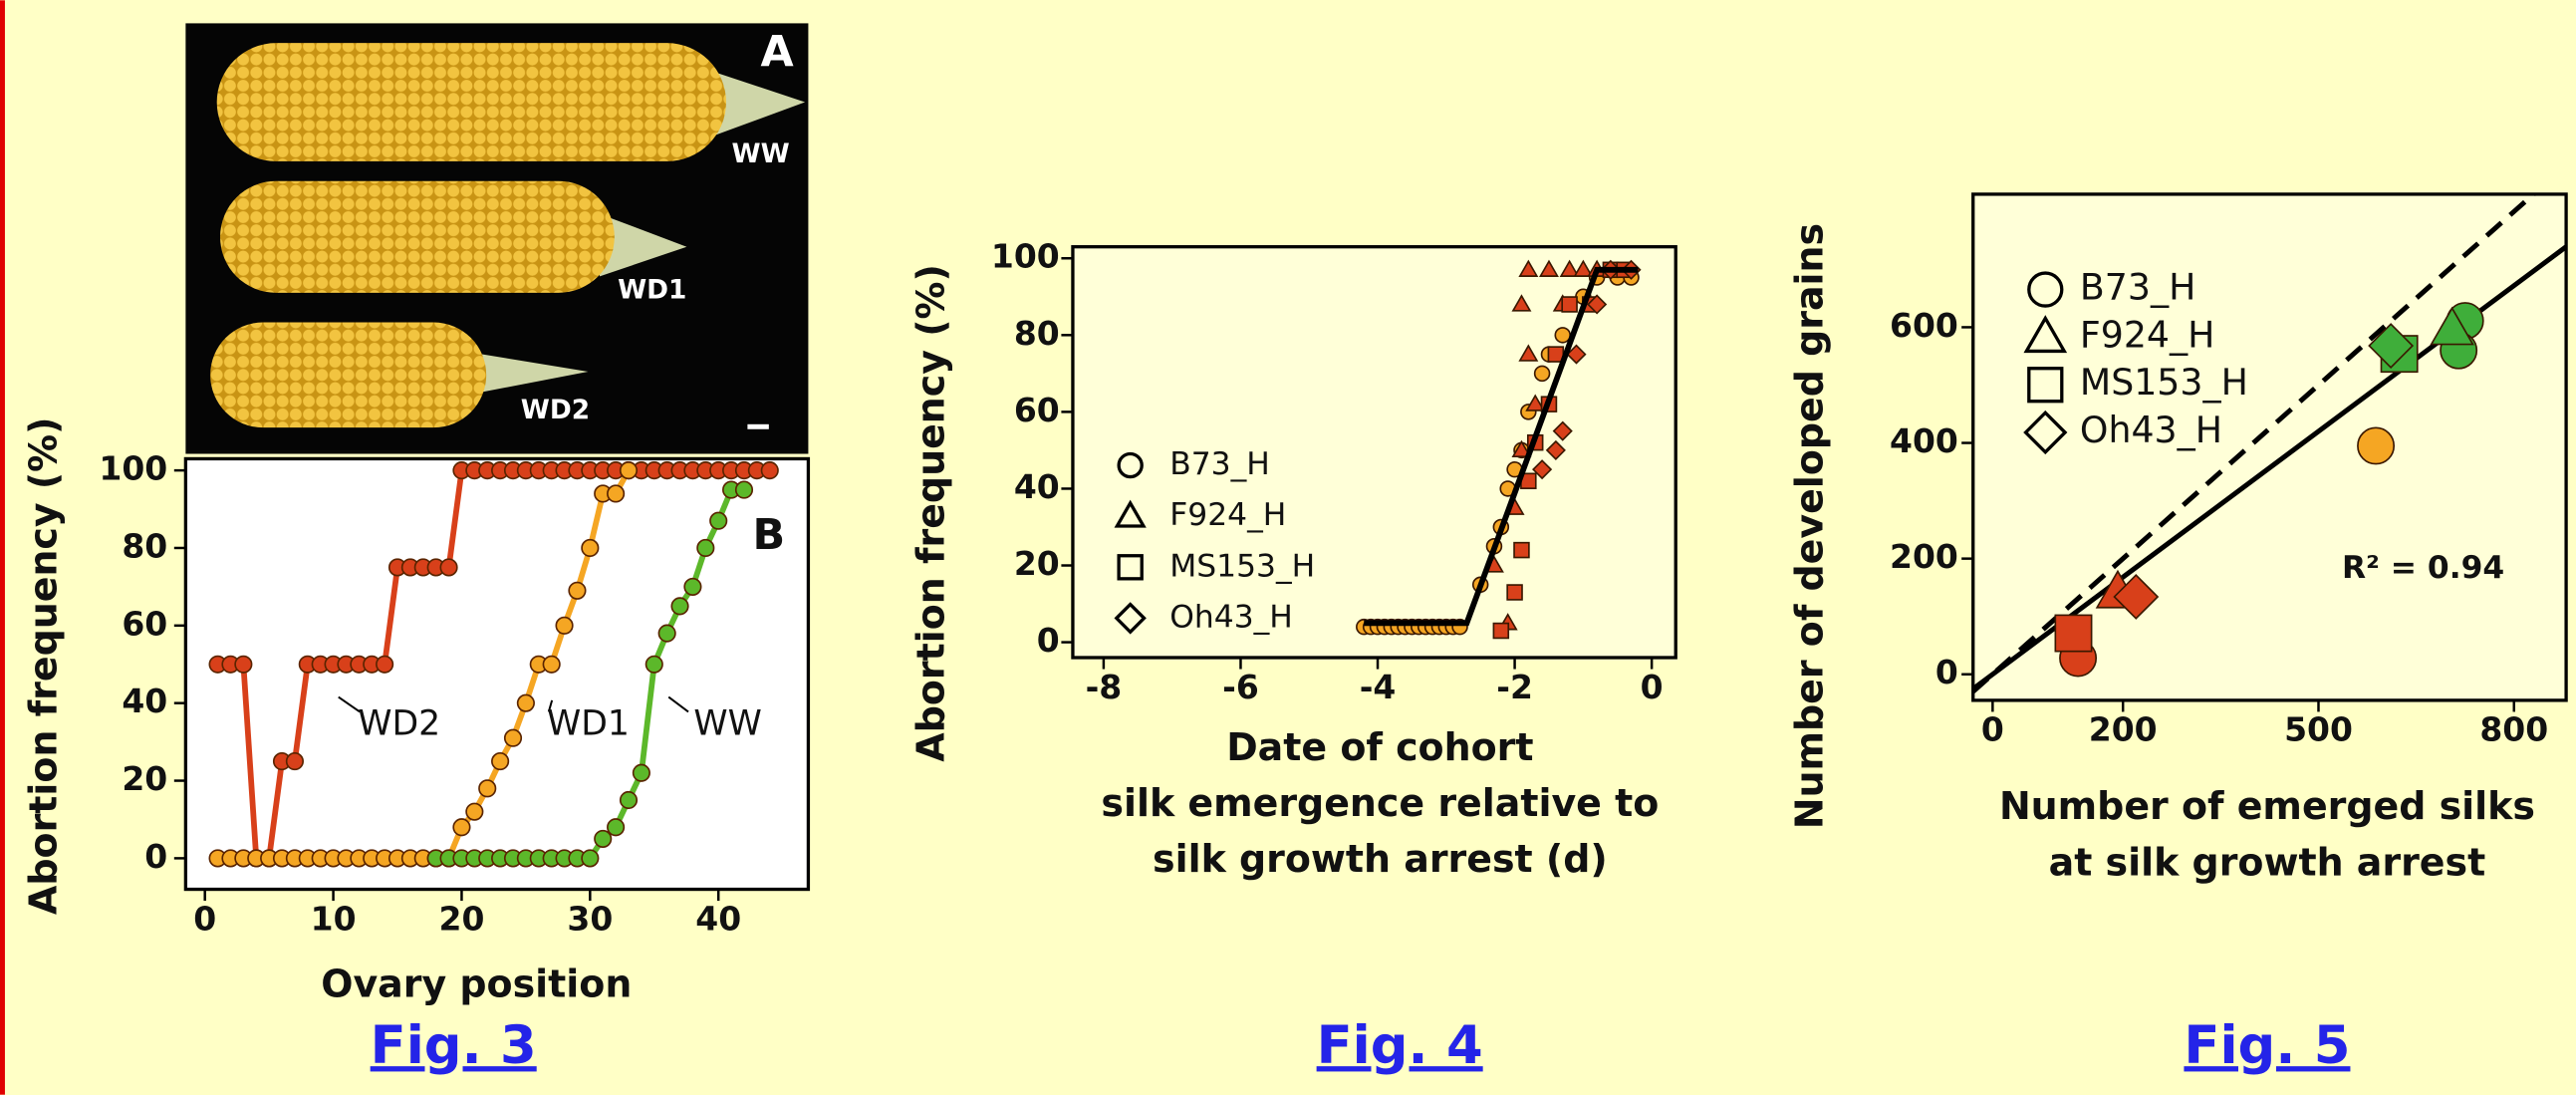 The image size is (2576, 1095). I want to click on figure-caption: Fig. 4, so click(1400, 1045).